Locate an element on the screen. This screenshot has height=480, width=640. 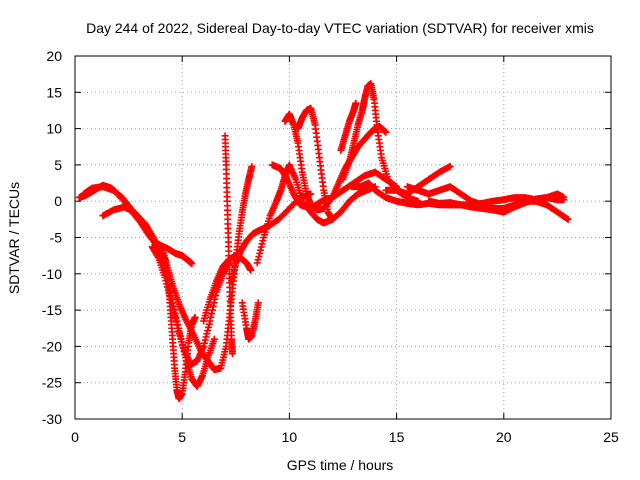
series-arc2 is located at coordinates (138, 225).